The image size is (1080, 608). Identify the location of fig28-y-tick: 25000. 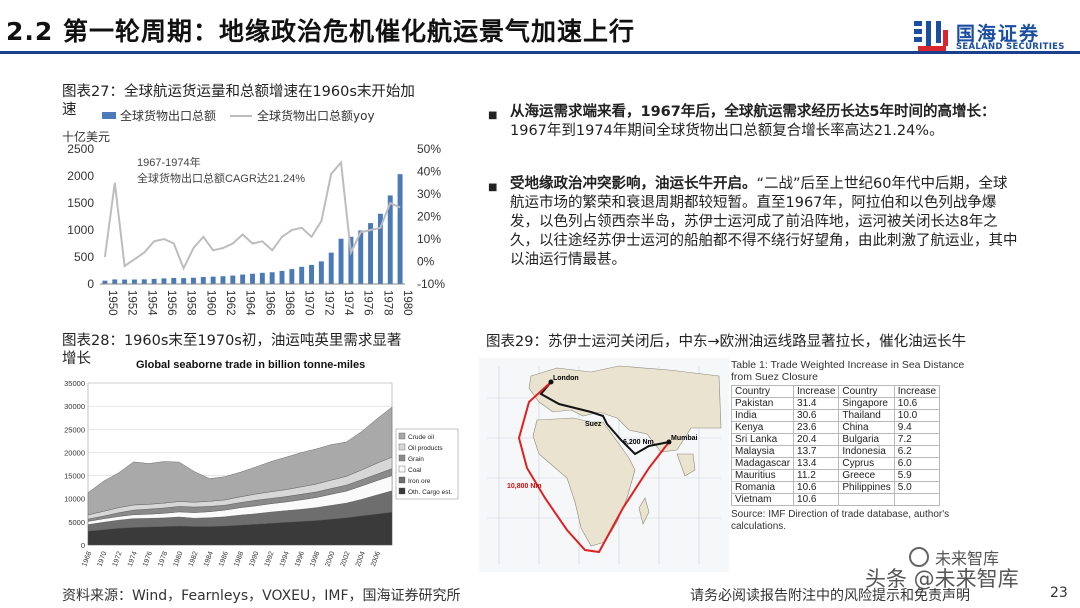
(74, 429).